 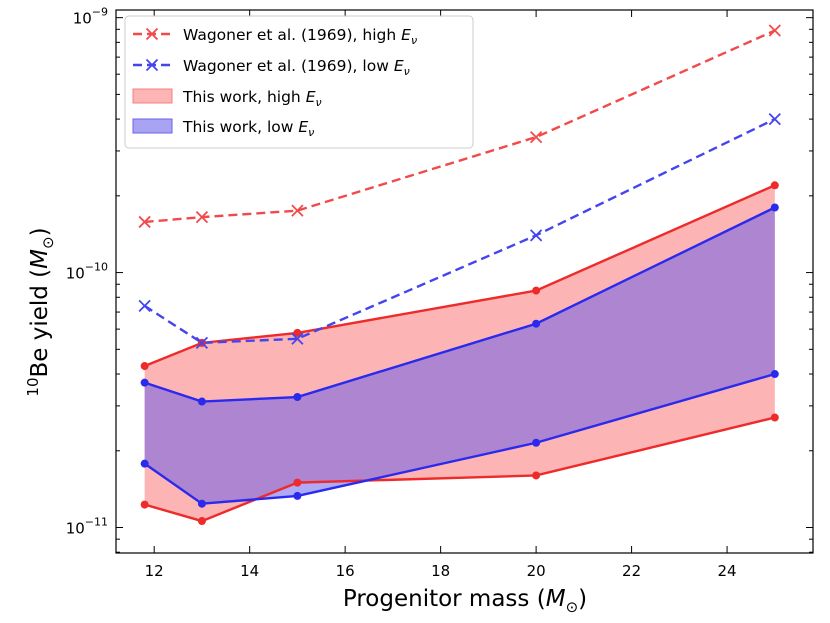 I want to click on y-tick-label-1: 10−10, so click(x=87, y=272).